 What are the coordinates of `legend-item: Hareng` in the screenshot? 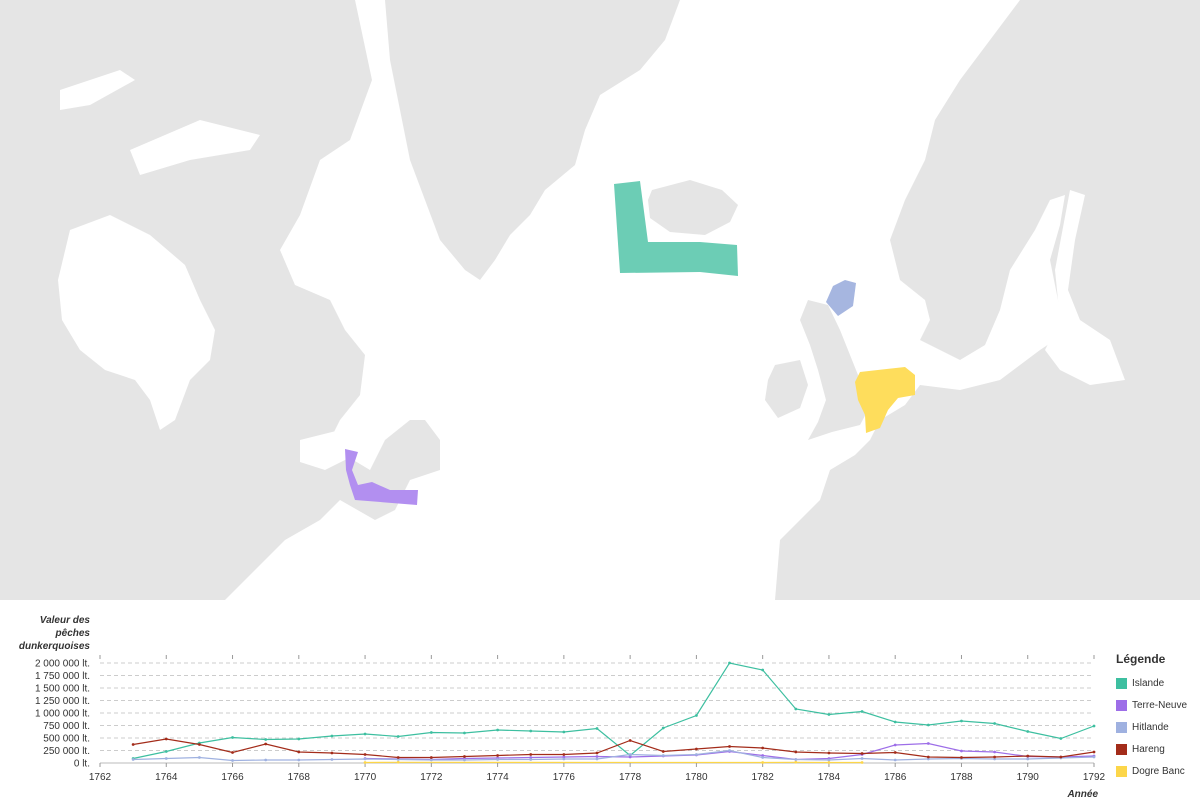 It's located at (1158, 749).